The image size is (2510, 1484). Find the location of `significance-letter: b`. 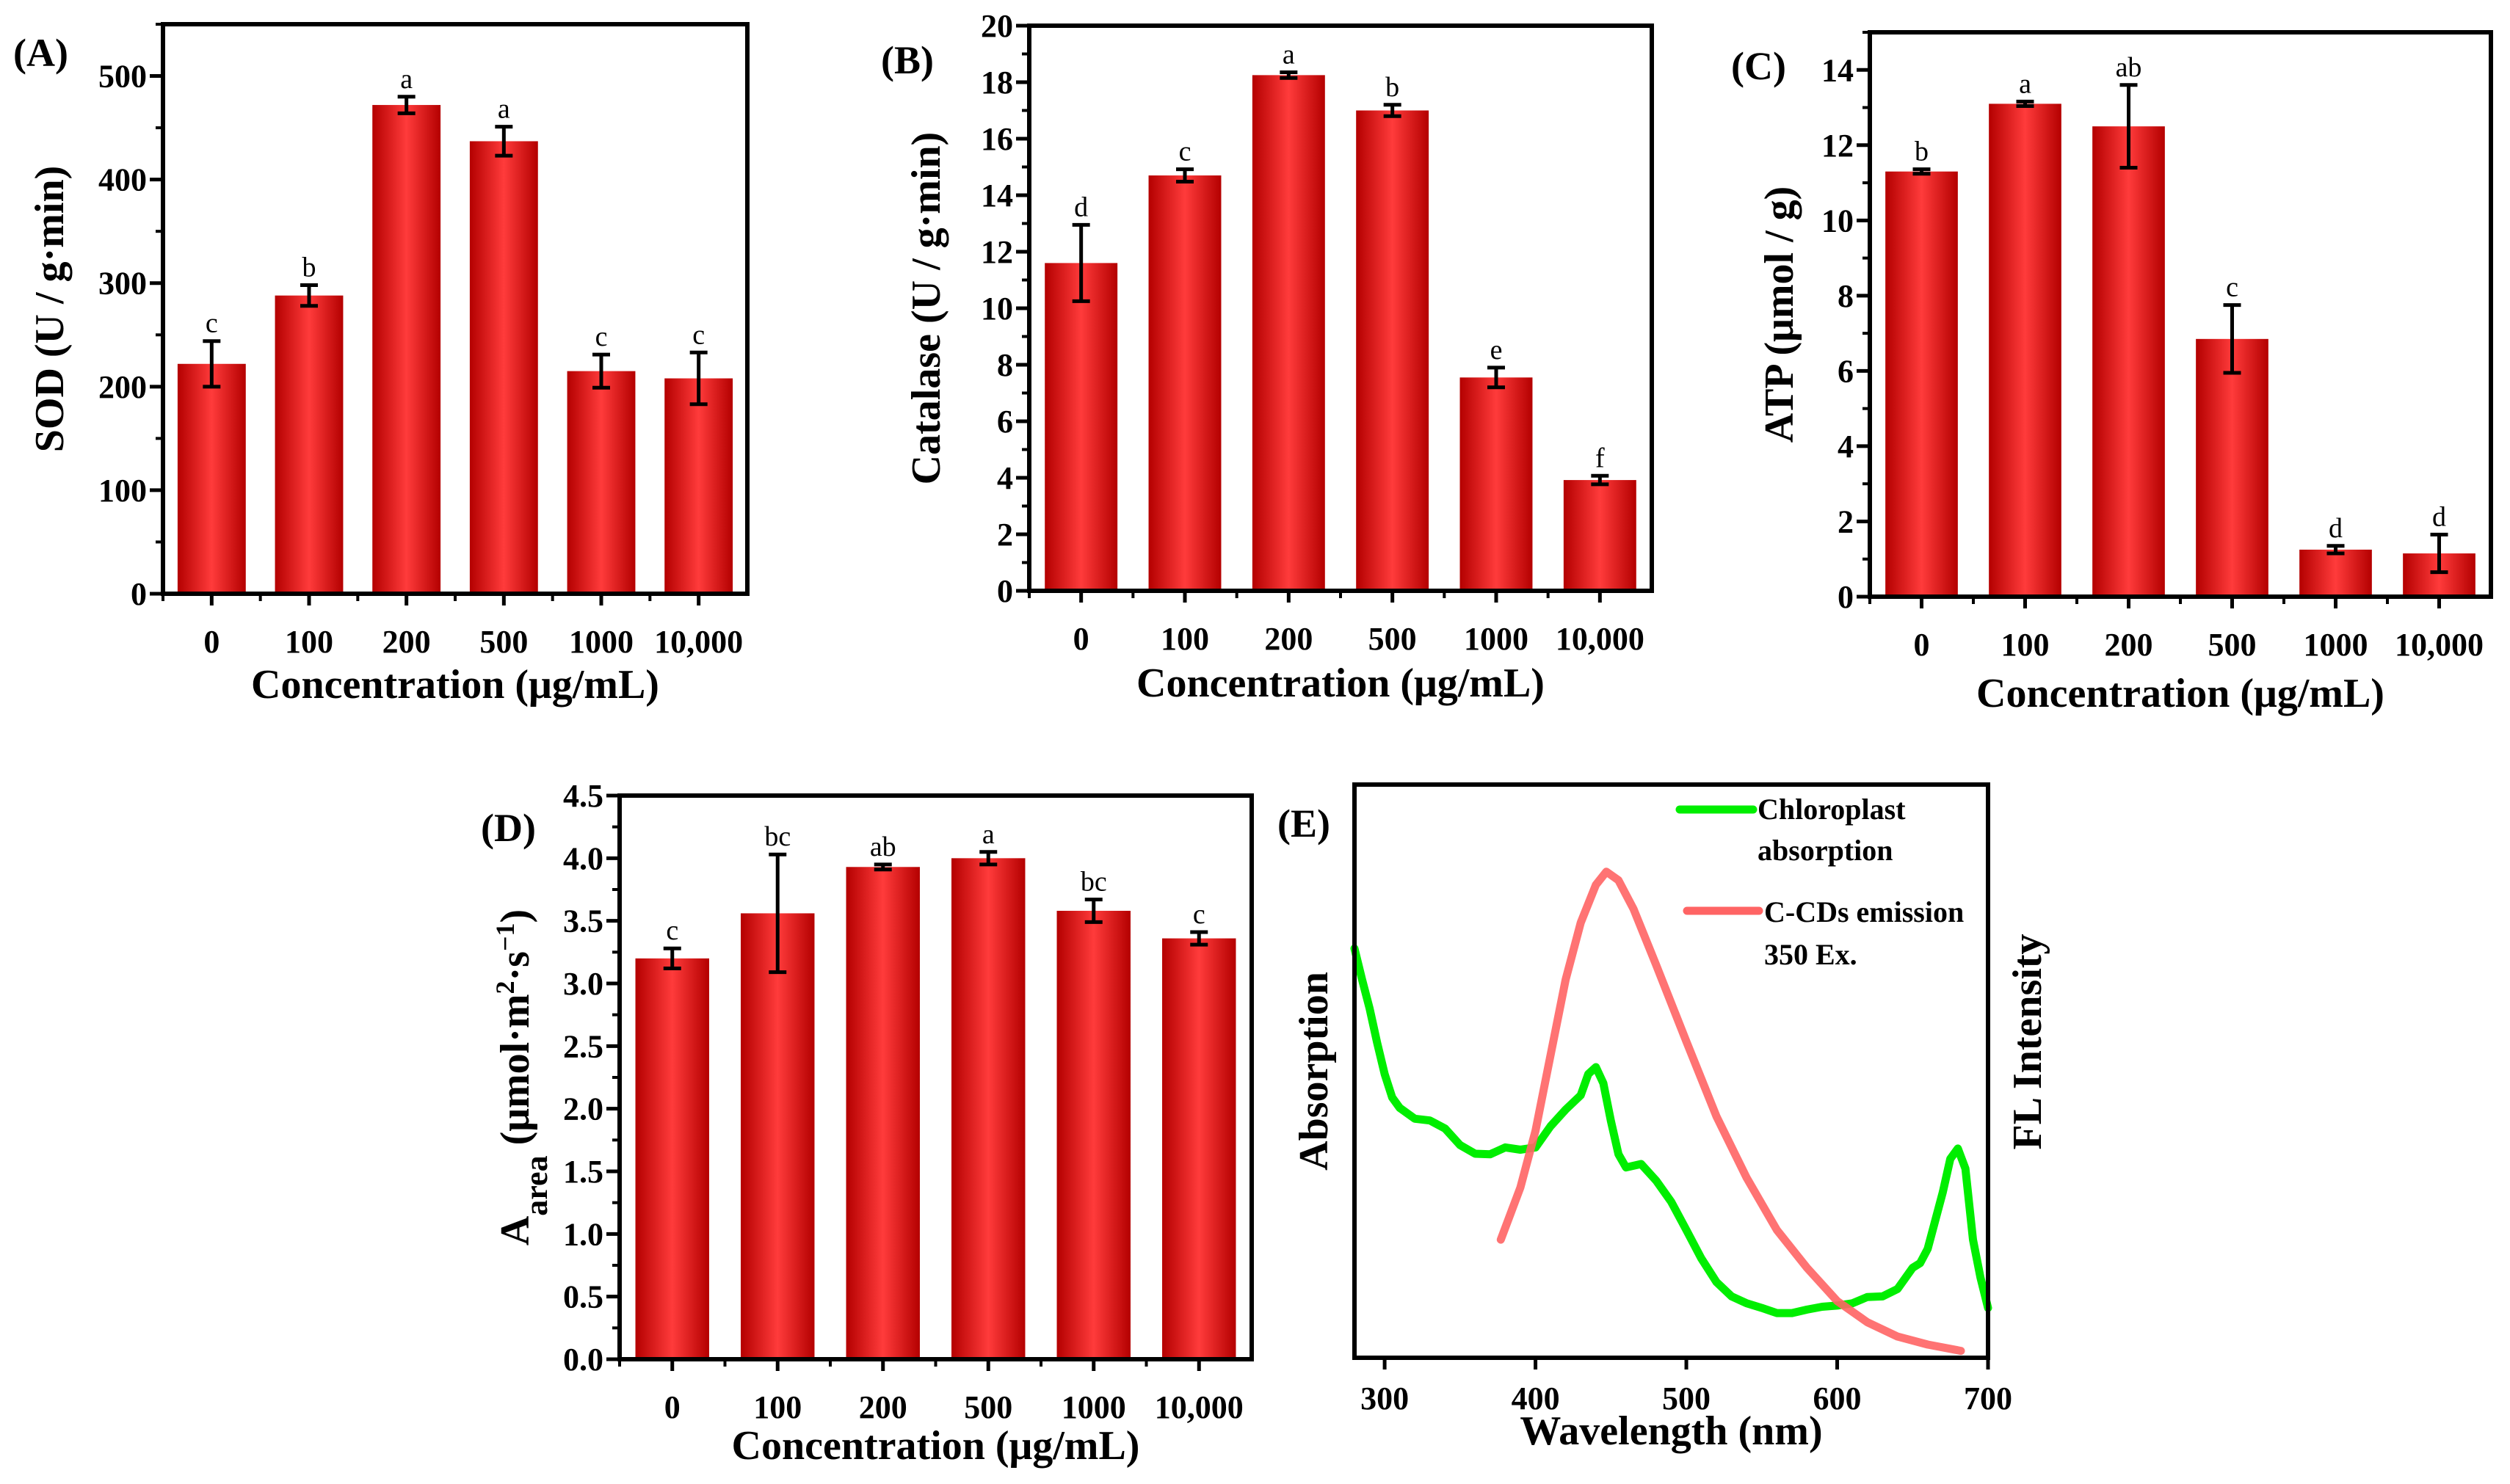

significance-letter: b is located at coordinates (1392, 87).